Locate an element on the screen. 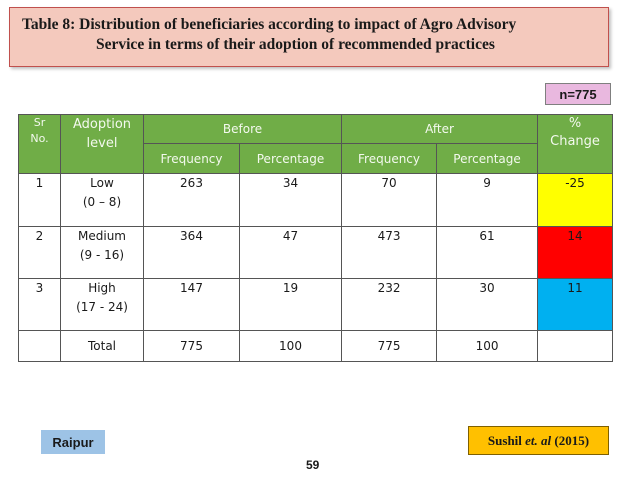 This screenshot has width=638, height=479. cell-total-label: Total is located at coordinates (102, 346).